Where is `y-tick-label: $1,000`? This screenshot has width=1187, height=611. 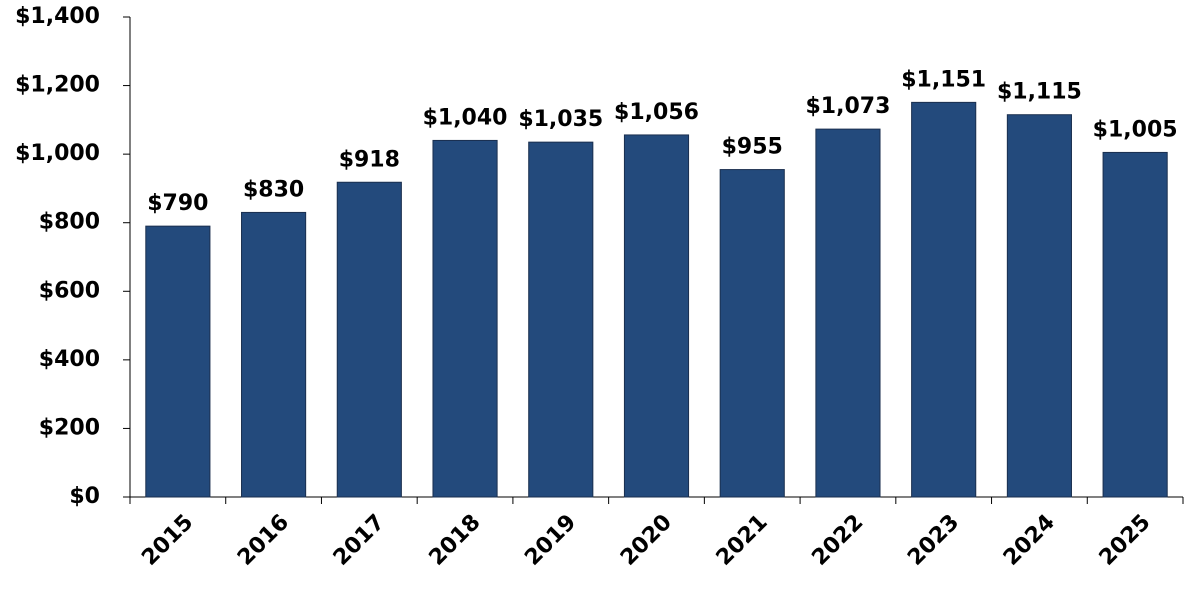
y-tick-label: $1,000 is located at coordinates (57, 153).